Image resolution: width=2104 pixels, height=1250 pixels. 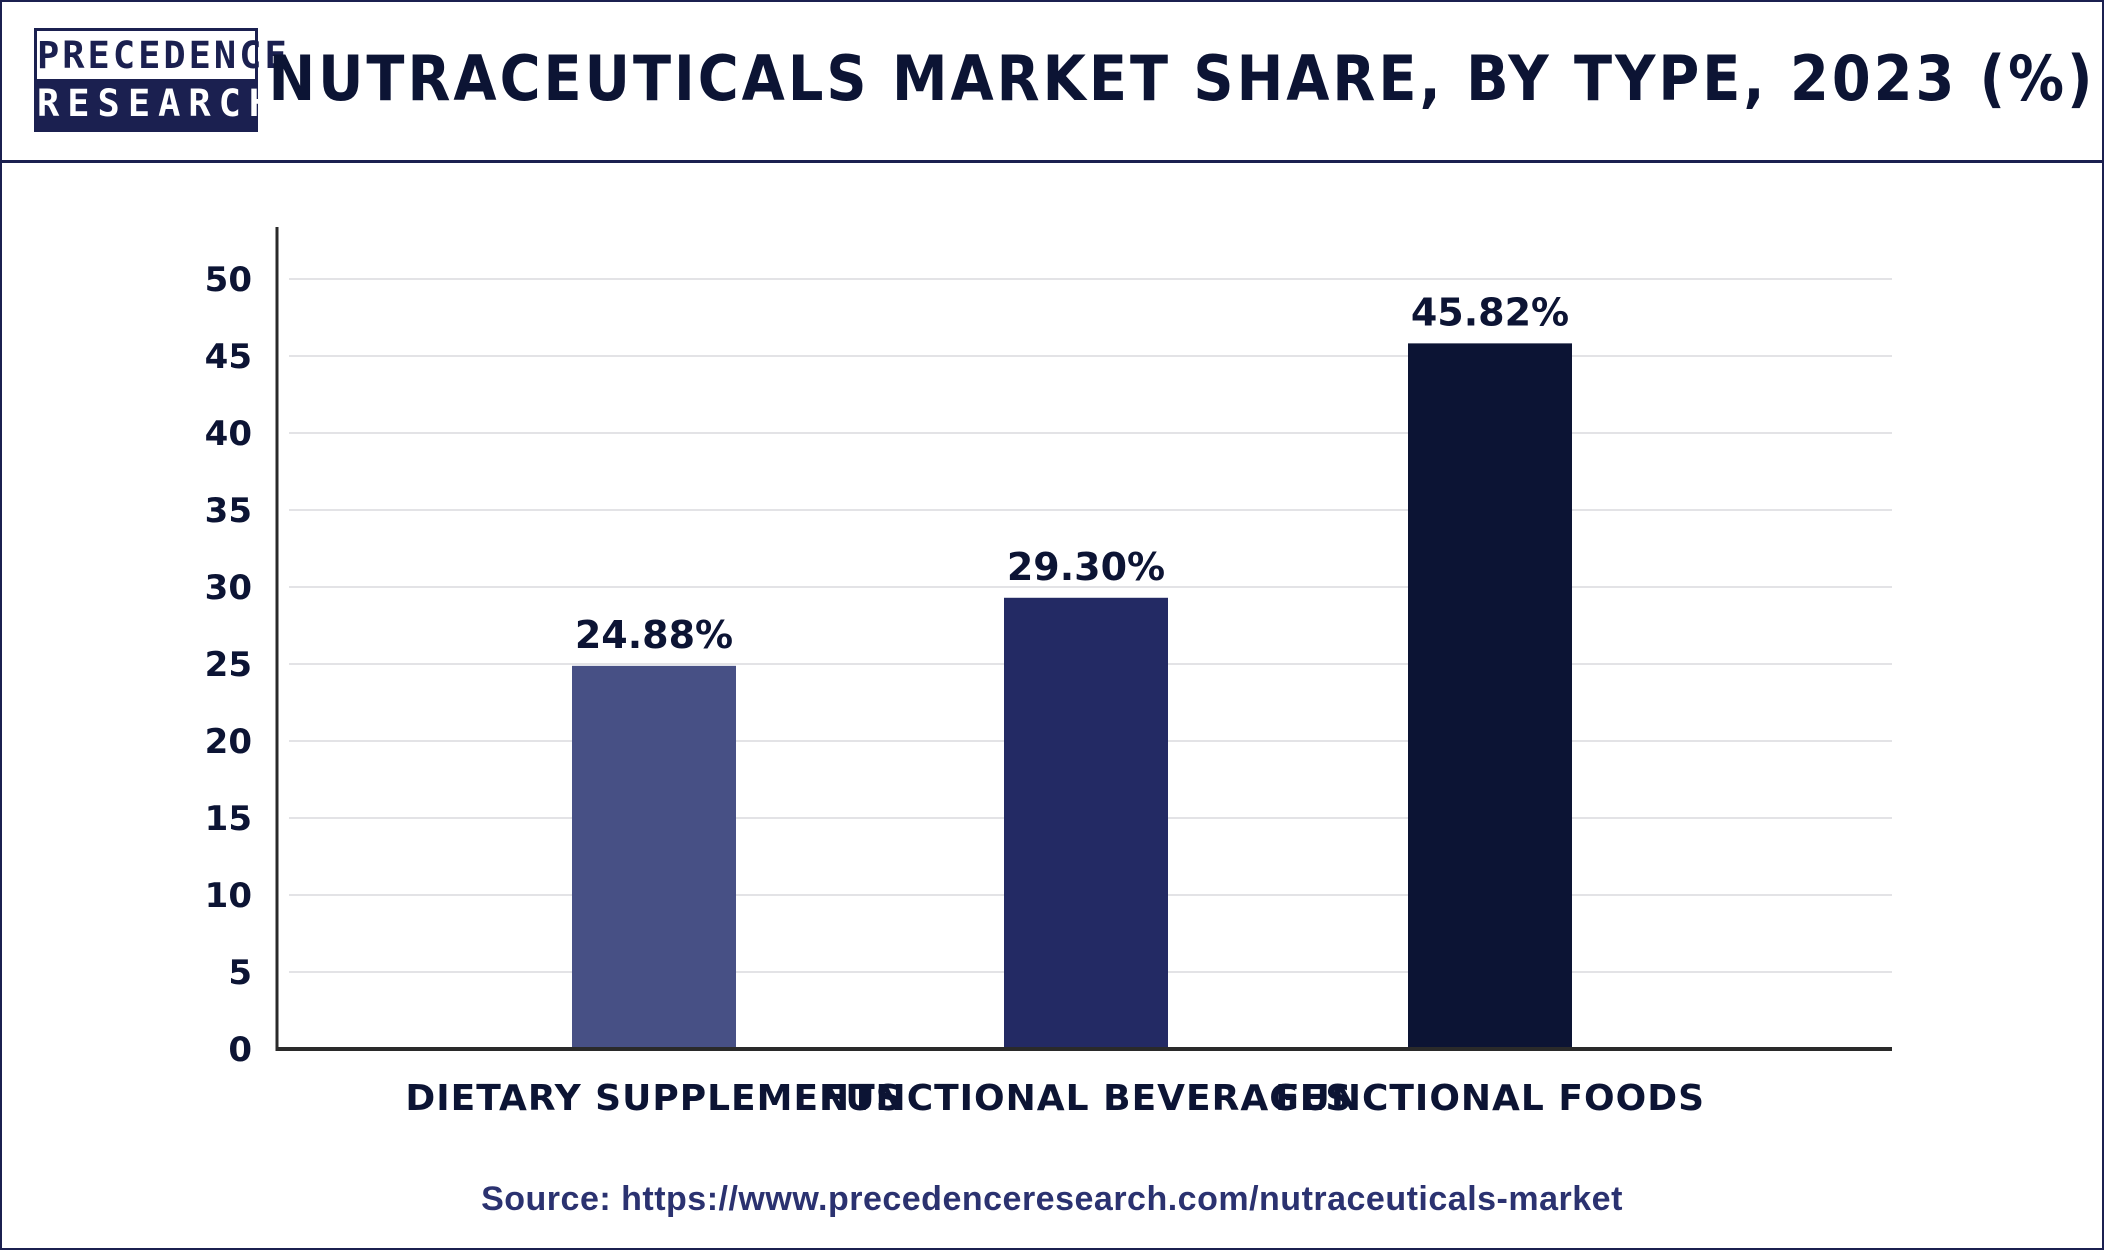 What do you see at coordinates (228, 588) in the screenshot?
I see `y-tick-label: 30` at bounding box center [228, 588].